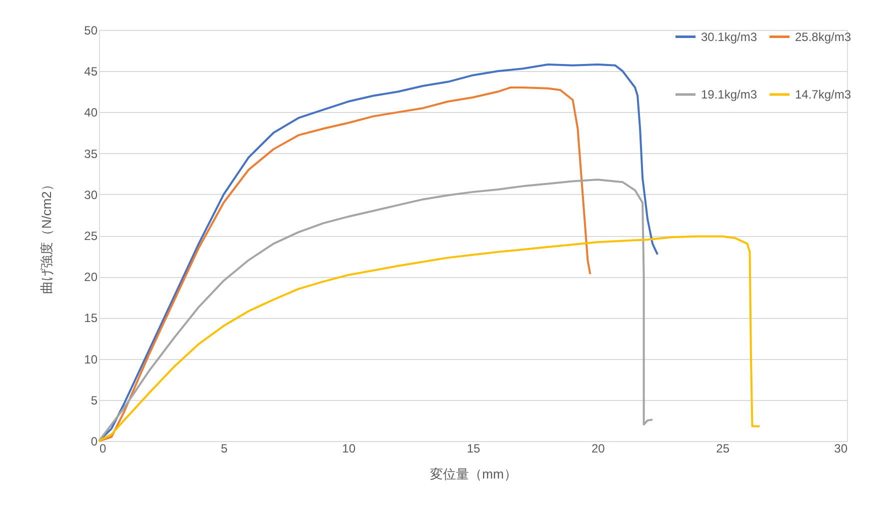 This screenshot has height=528, width=880. What do you see at coordinates (94, 400) in the screenshot?
I see `y-tick-label: 5` at bounding box center [94, 400].